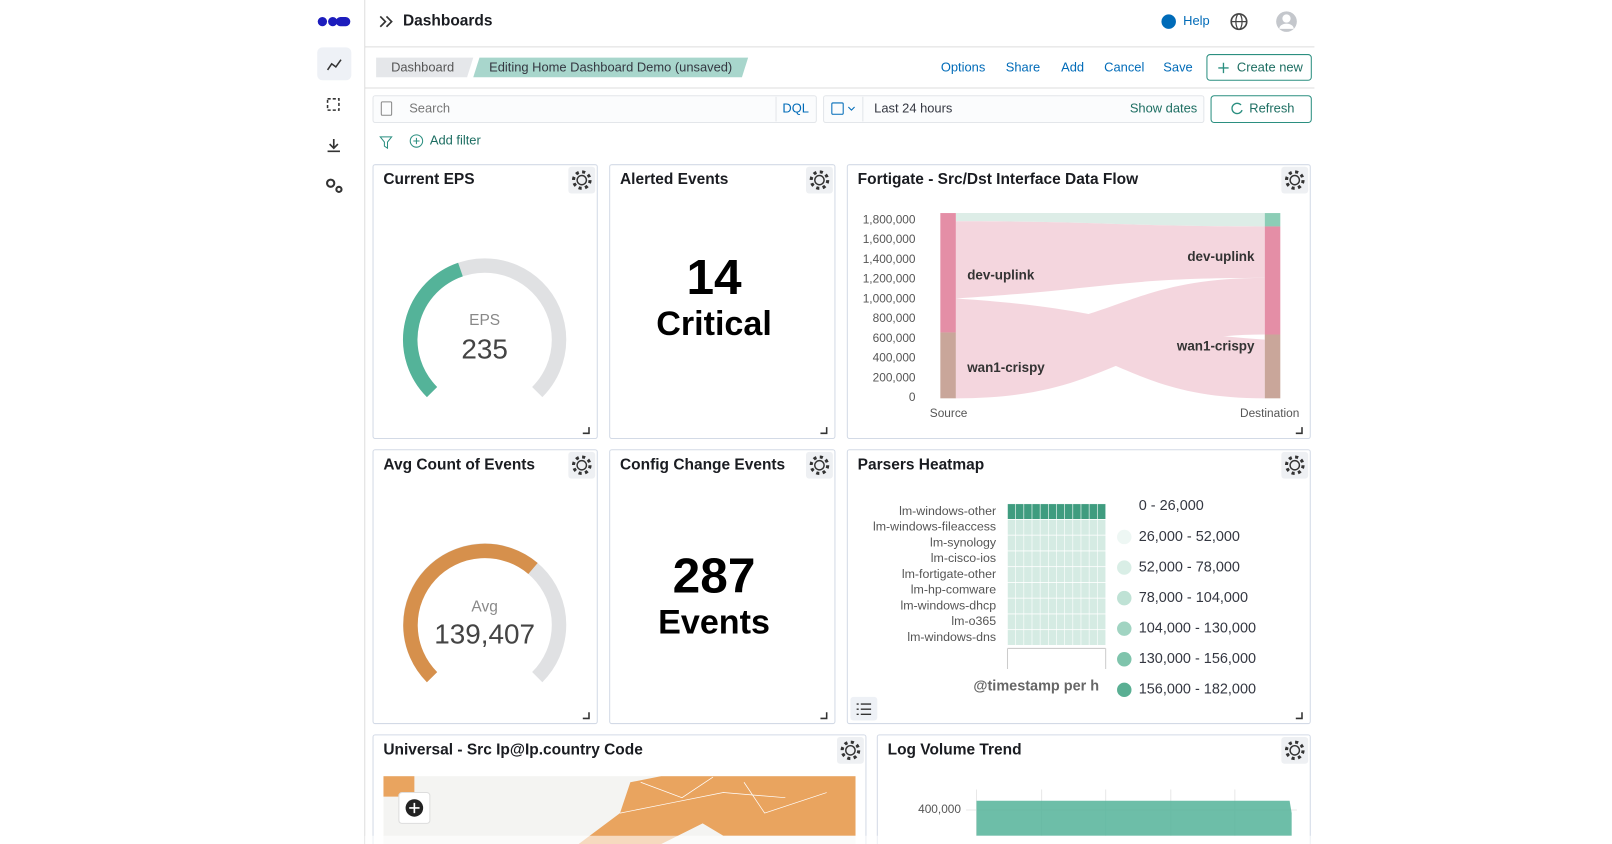 The width and height of the screenshot is (1612, 844). I want to click on row-label: lm-o365, so click(973, 621).